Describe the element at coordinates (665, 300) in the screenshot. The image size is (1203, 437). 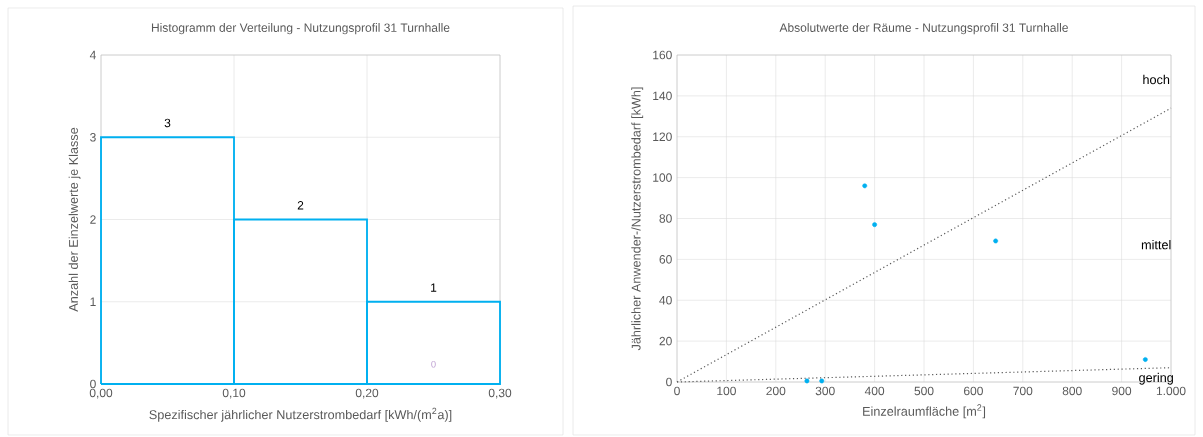
I see `y-tick-label: 40` at that location.